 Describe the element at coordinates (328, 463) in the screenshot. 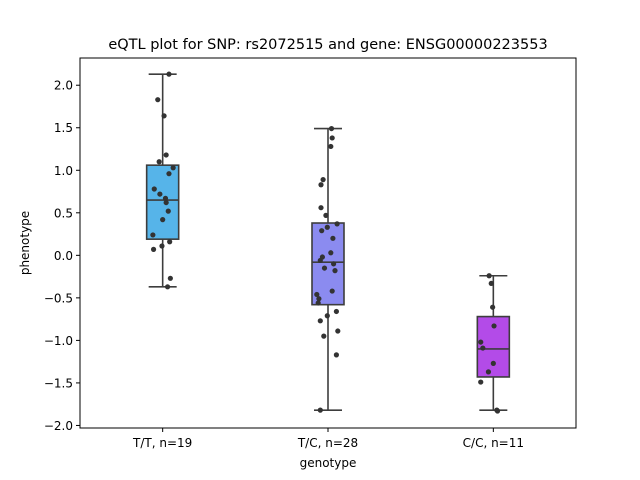

I see `x-axis-label: genotype` at that location.